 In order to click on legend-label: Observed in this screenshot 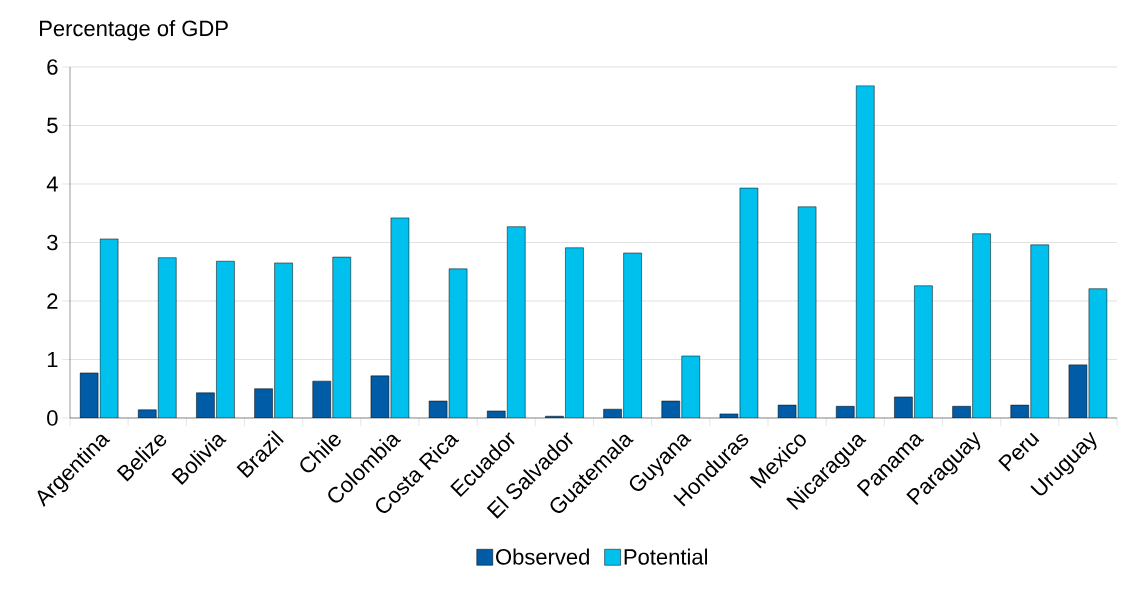, I will do `click(542, 556)`.